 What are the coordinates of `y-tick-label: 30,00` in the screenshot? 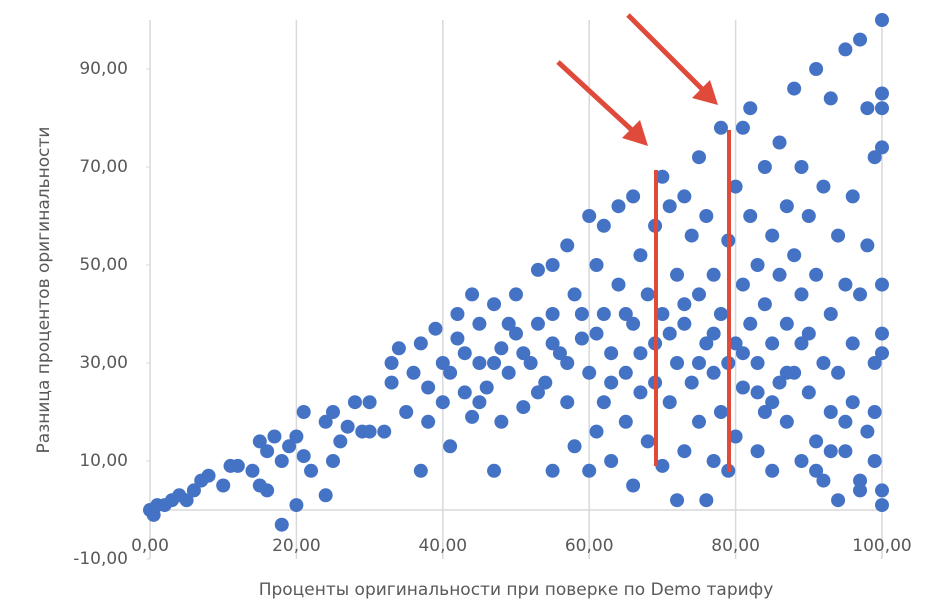 It's located at (103, 363).